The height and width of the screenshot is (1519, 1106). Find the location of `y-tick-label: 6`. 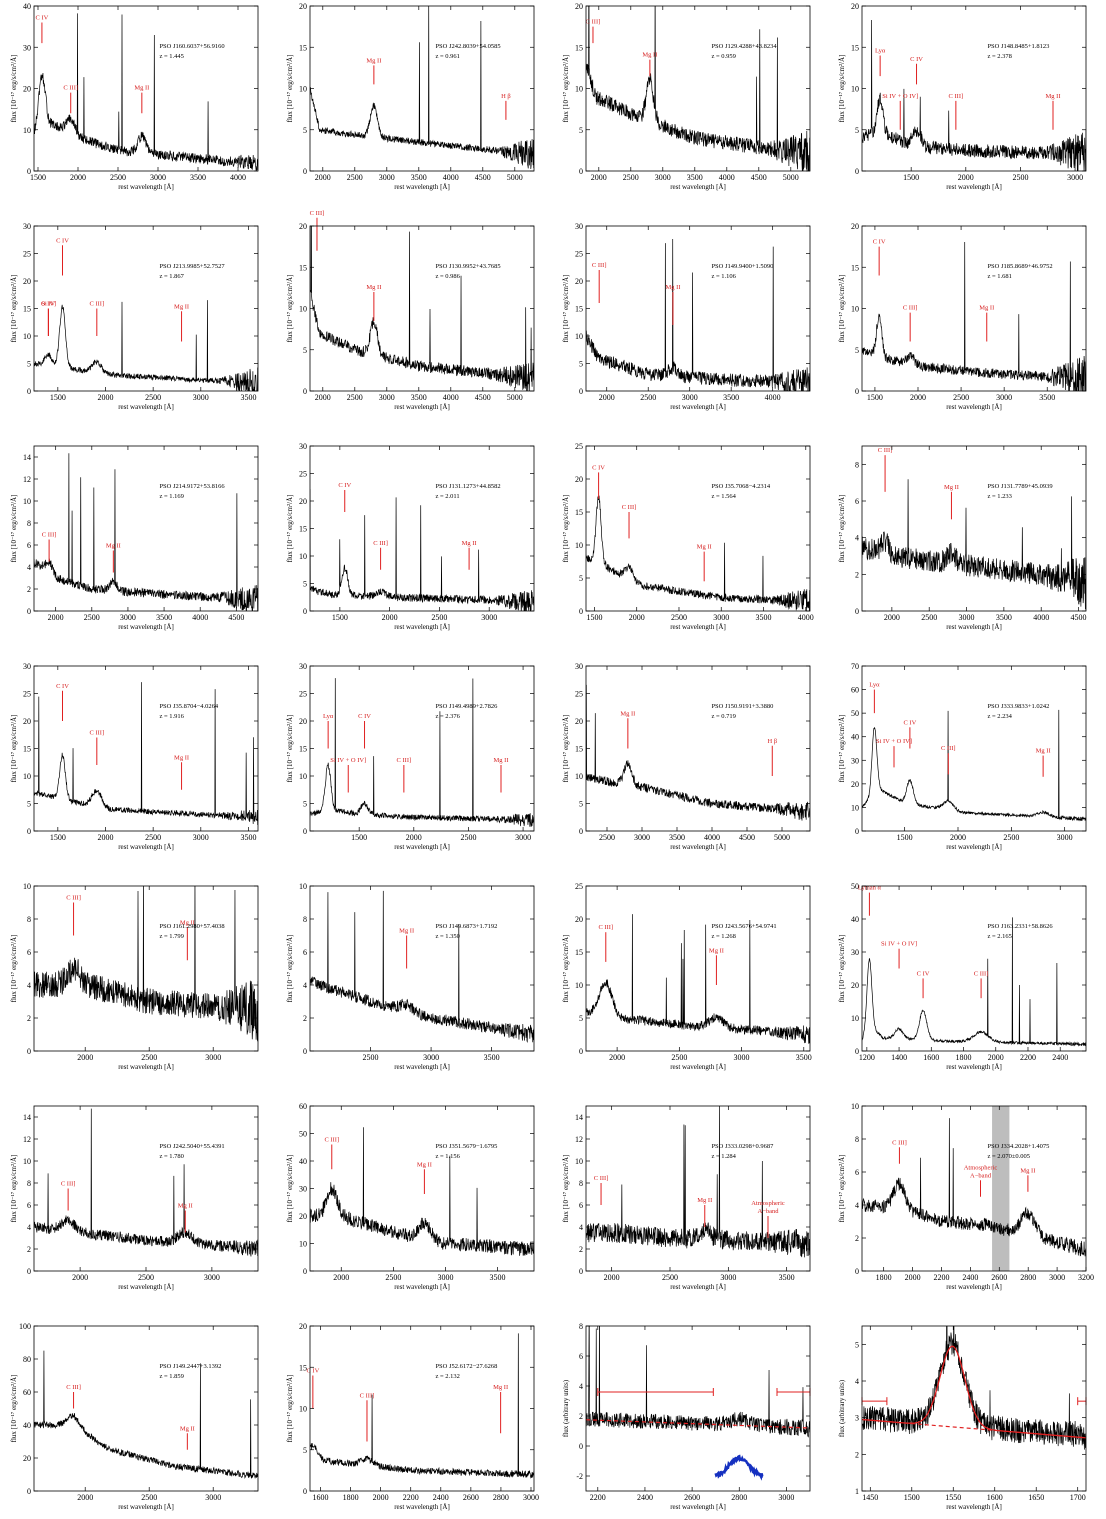

y-tick-label: 6 is located at coordinates (857, 501).